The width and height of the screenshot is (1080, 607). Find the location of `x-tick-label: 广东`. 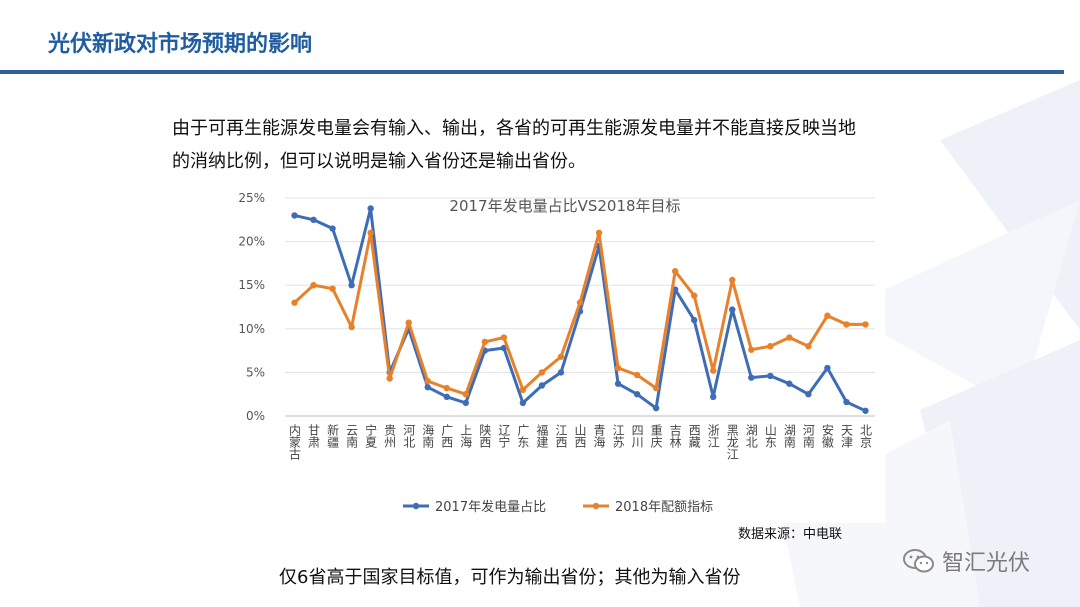

x-tick-label: 广东 is located at coordinates (523, 436).